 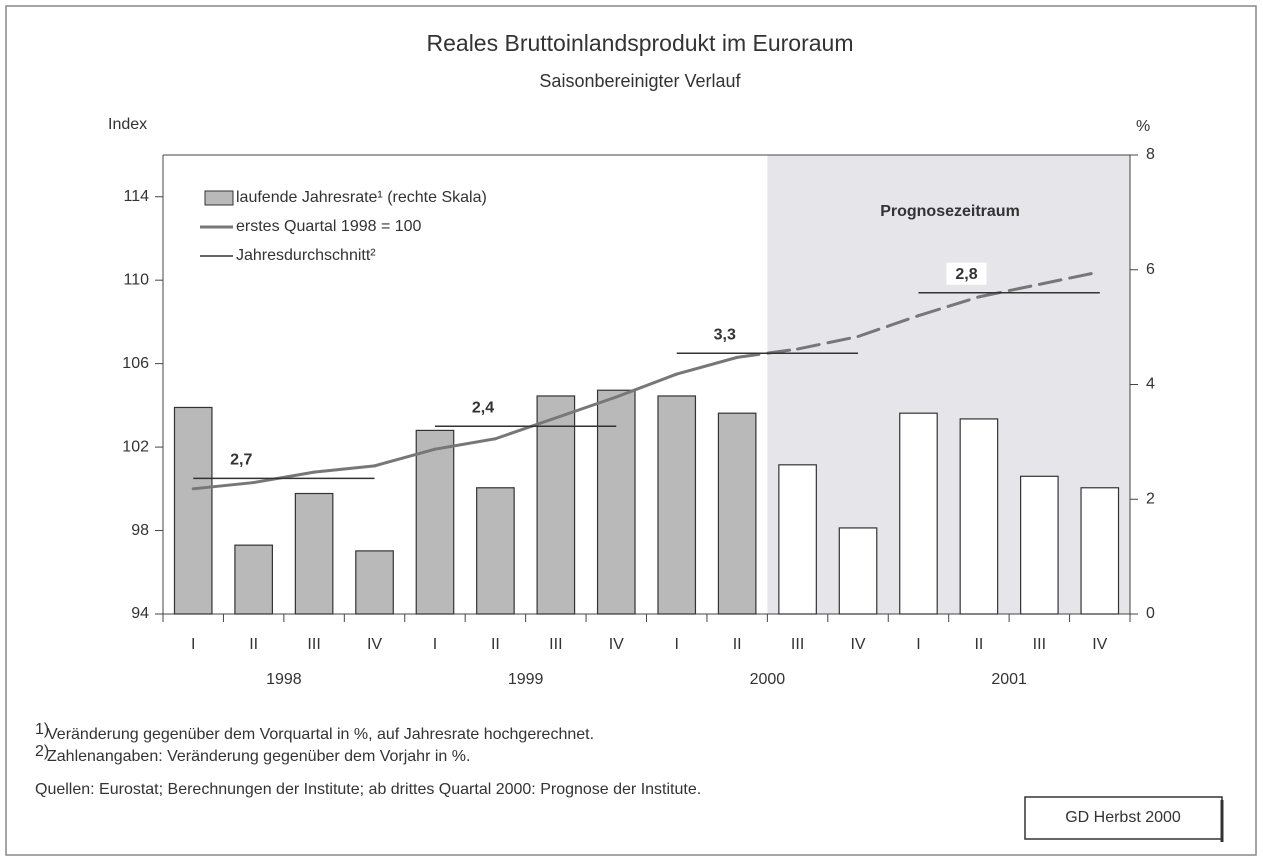 I want to click on y-tick-label: 94, so click(x=140, y=613).